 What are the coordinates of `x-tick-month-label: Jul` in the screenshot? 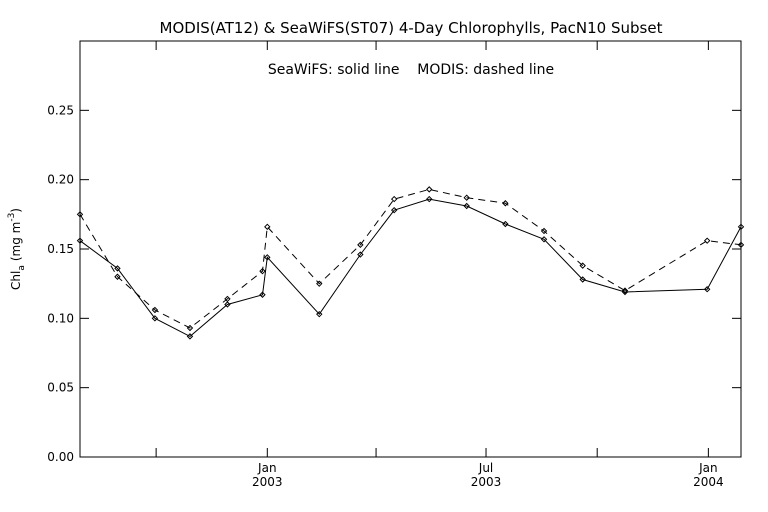 It's located at (485, 468).